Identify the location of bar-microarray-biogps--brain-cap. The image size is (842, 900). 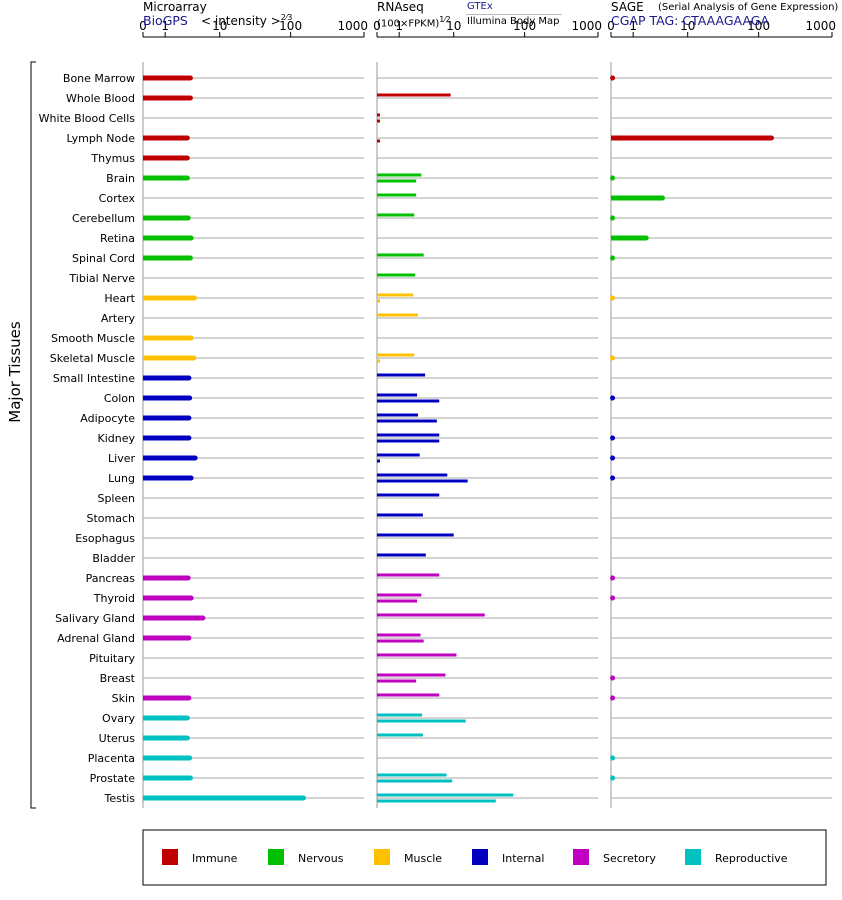
(187, 178).